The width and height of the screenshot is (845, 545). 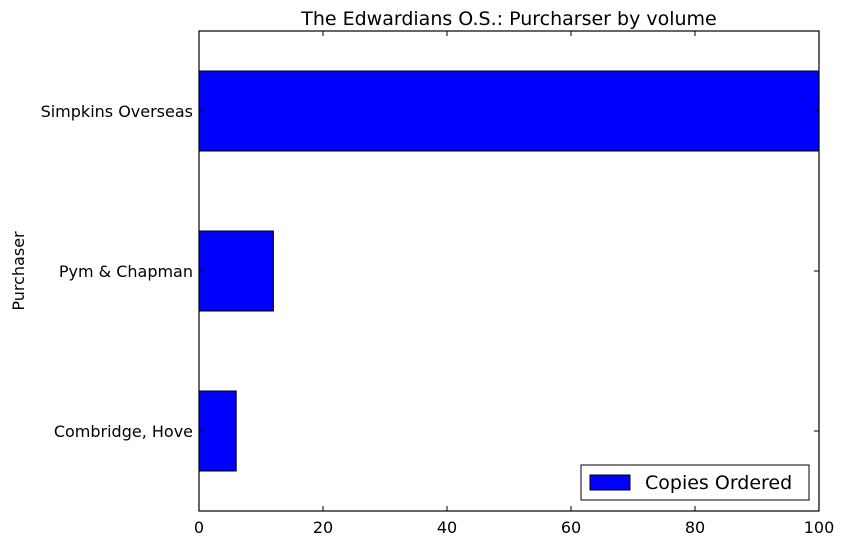 I want to click on x-tick-label: 80, so click(x=695, y=527).